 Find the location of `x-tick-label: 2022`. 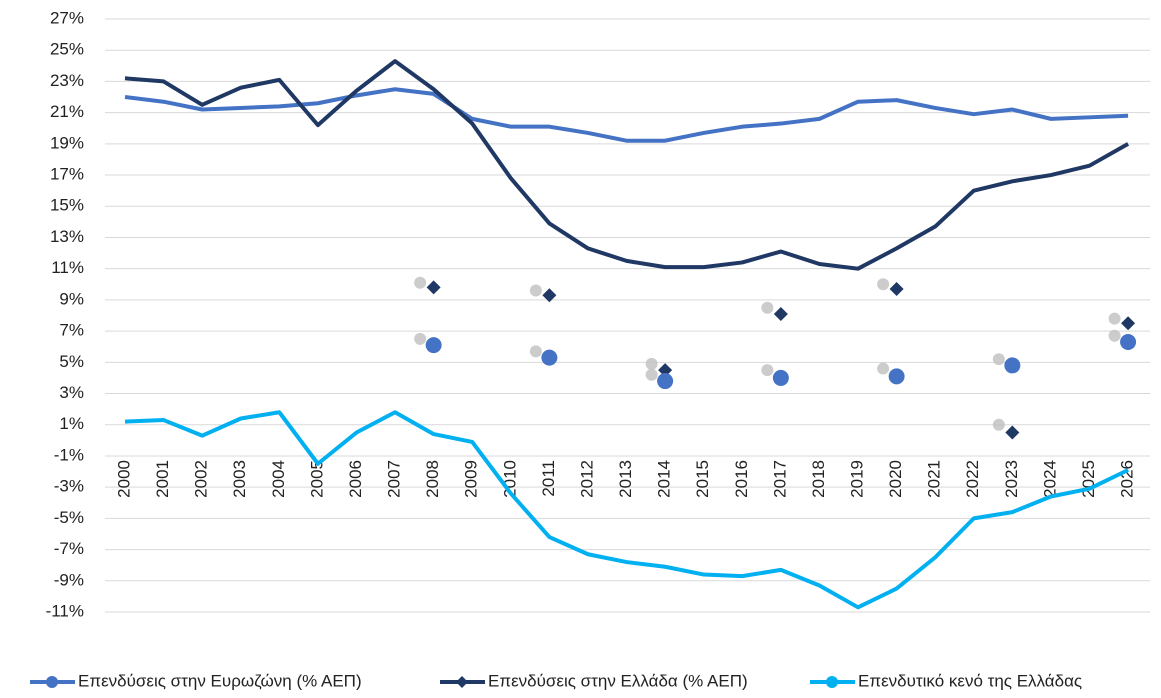

x-tick-label: 2022 is located at coordinates (972, 479).